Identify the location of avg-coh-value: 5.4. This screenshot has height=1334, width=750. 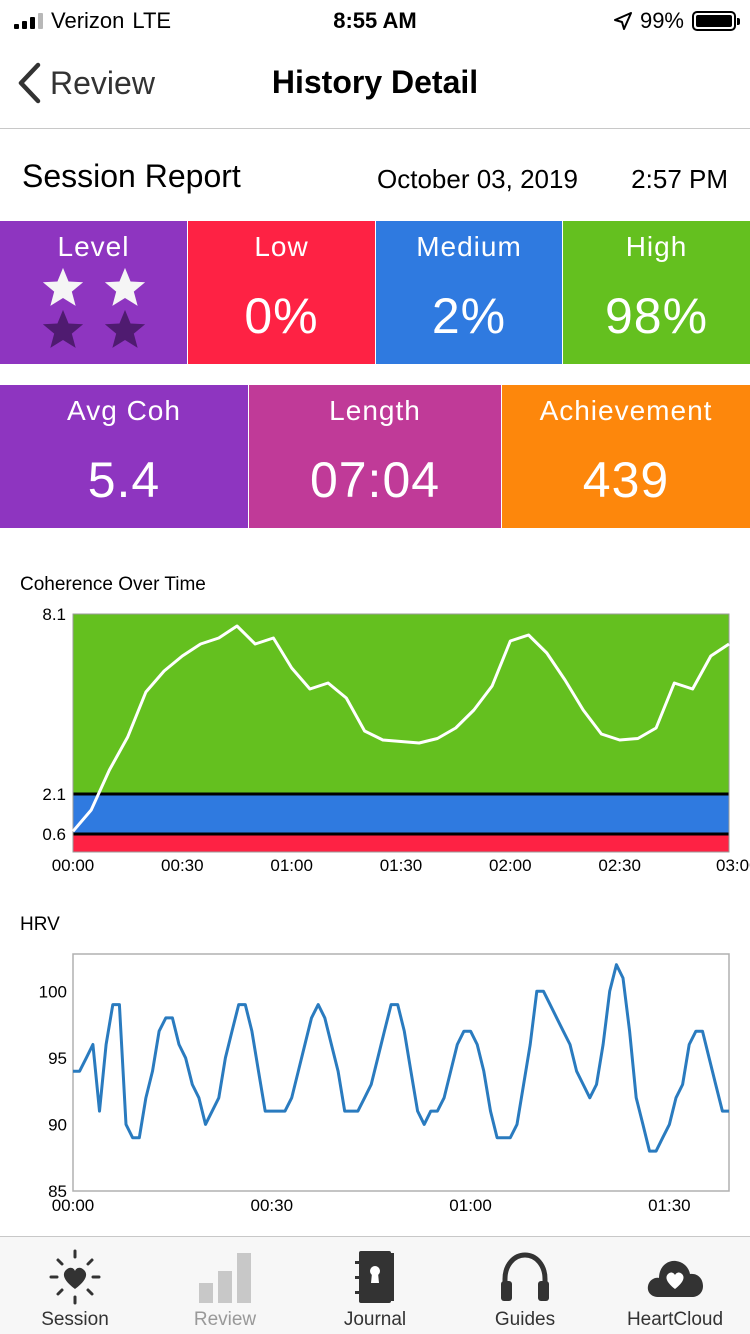
(124, 480).